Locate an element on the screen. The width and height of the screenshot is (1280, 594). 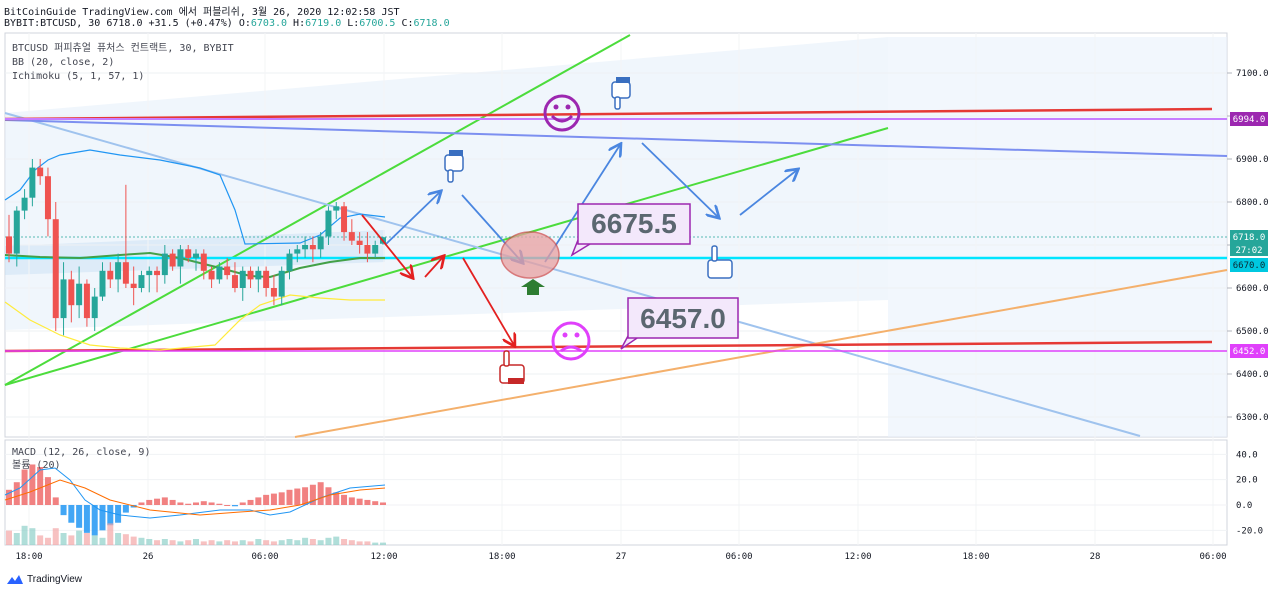
callout-target-low: 6457.0 is located at coordinates (679, 323).